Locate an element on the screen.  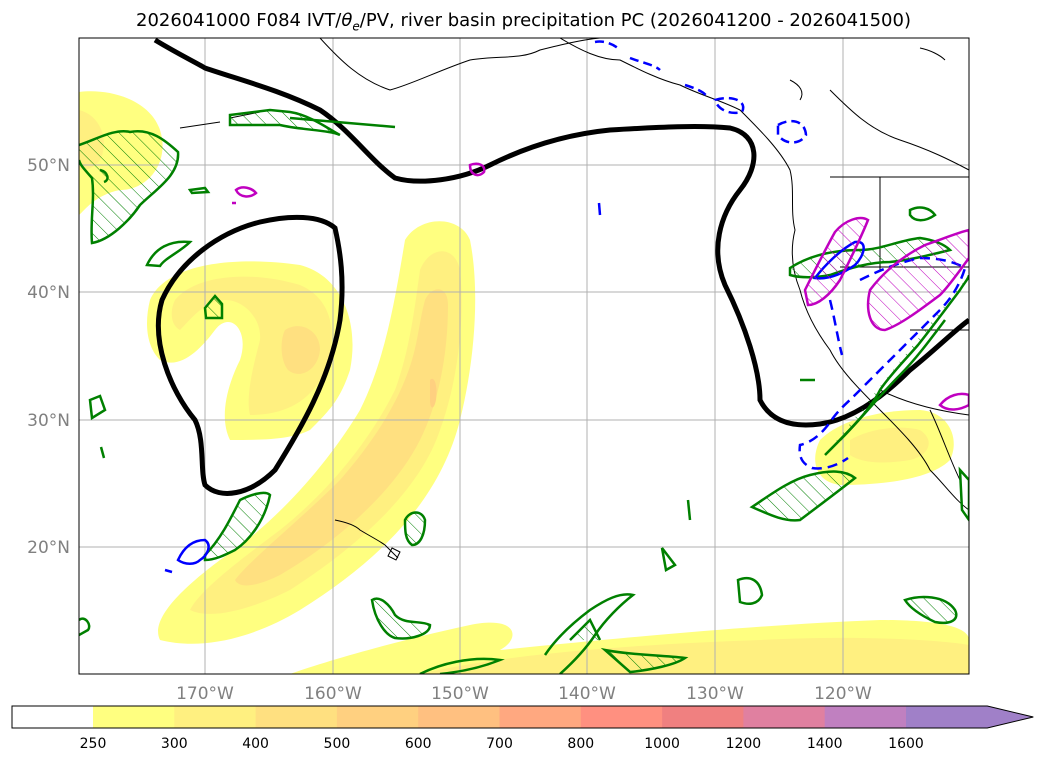
colorbar-label: 1600 is located at coordinates (906, 744).